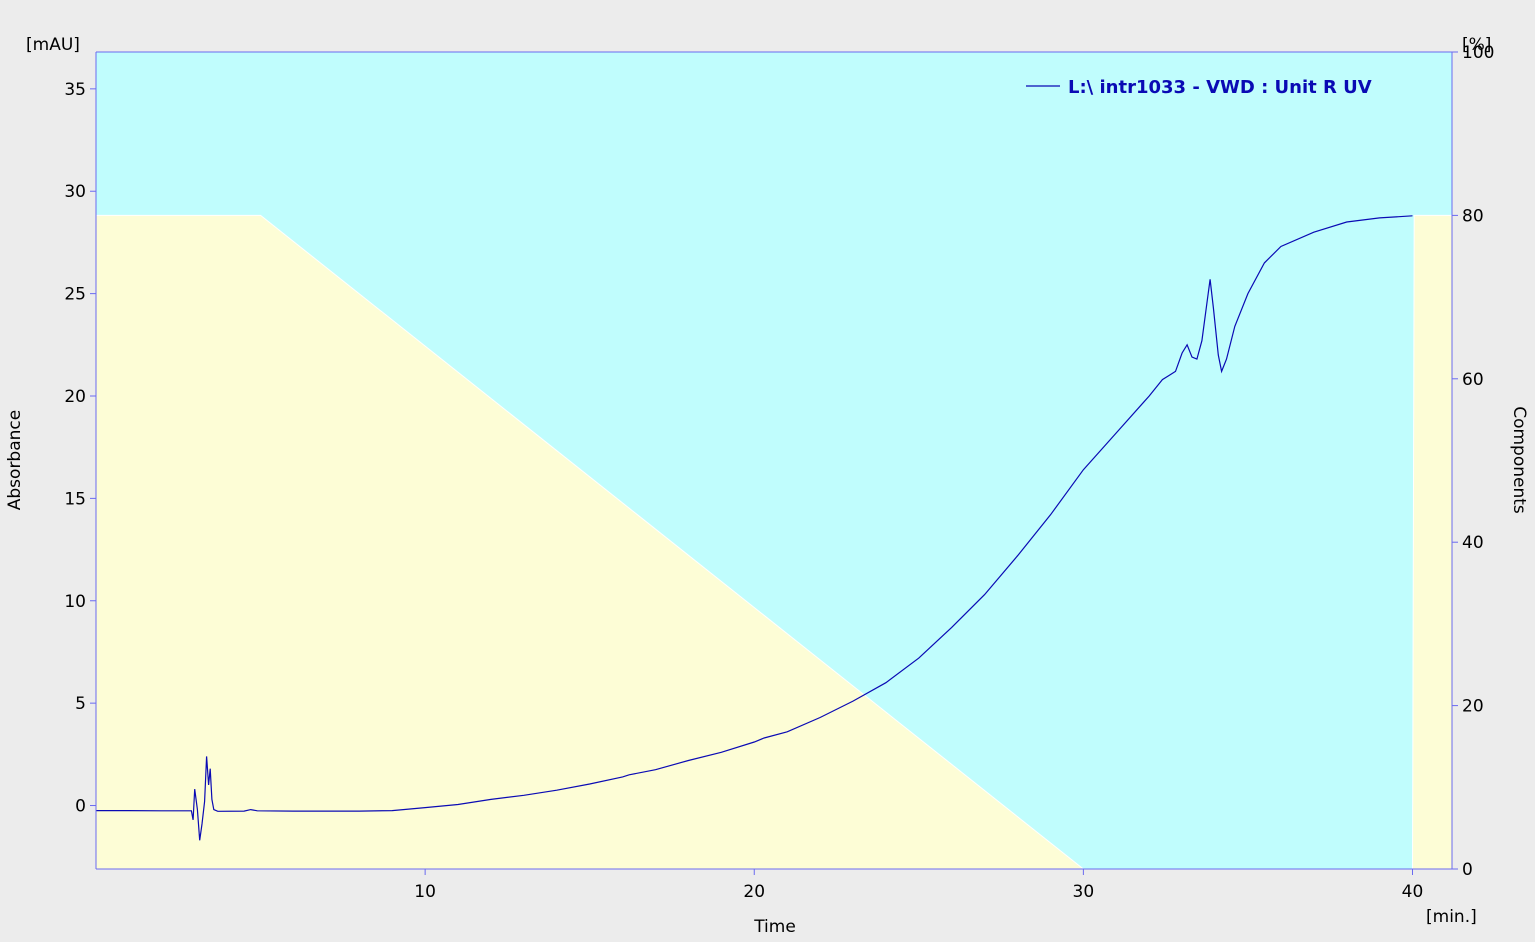 The height and width of the screenshot is (942, 1535). What do you see at coordinates (754, 892) in the screenshot?
I see `x-tick-label: 20` at bounding box center [754, 892].